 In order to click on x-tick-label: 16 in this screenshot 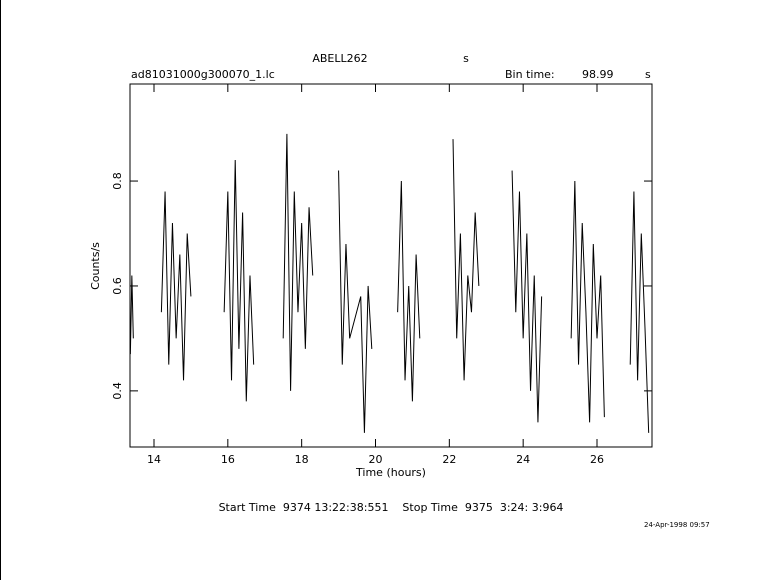, I will do `click(228, 459)`.